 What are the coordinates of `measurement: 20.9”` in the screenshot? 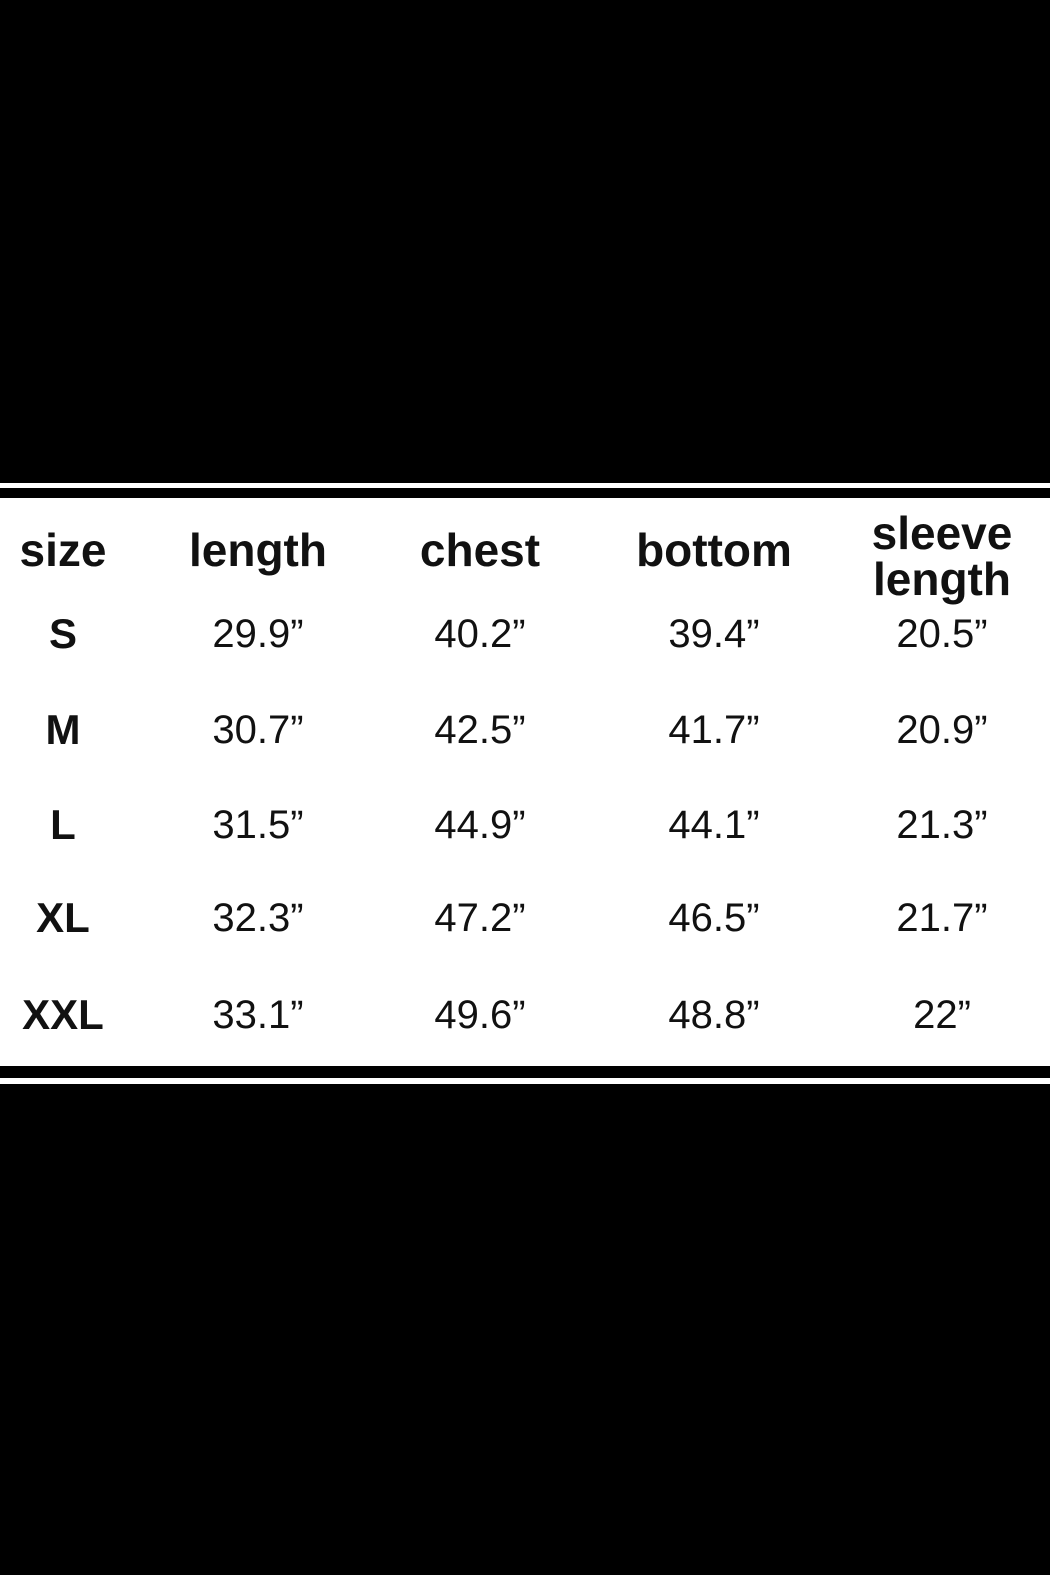 It's located at (942, 730).